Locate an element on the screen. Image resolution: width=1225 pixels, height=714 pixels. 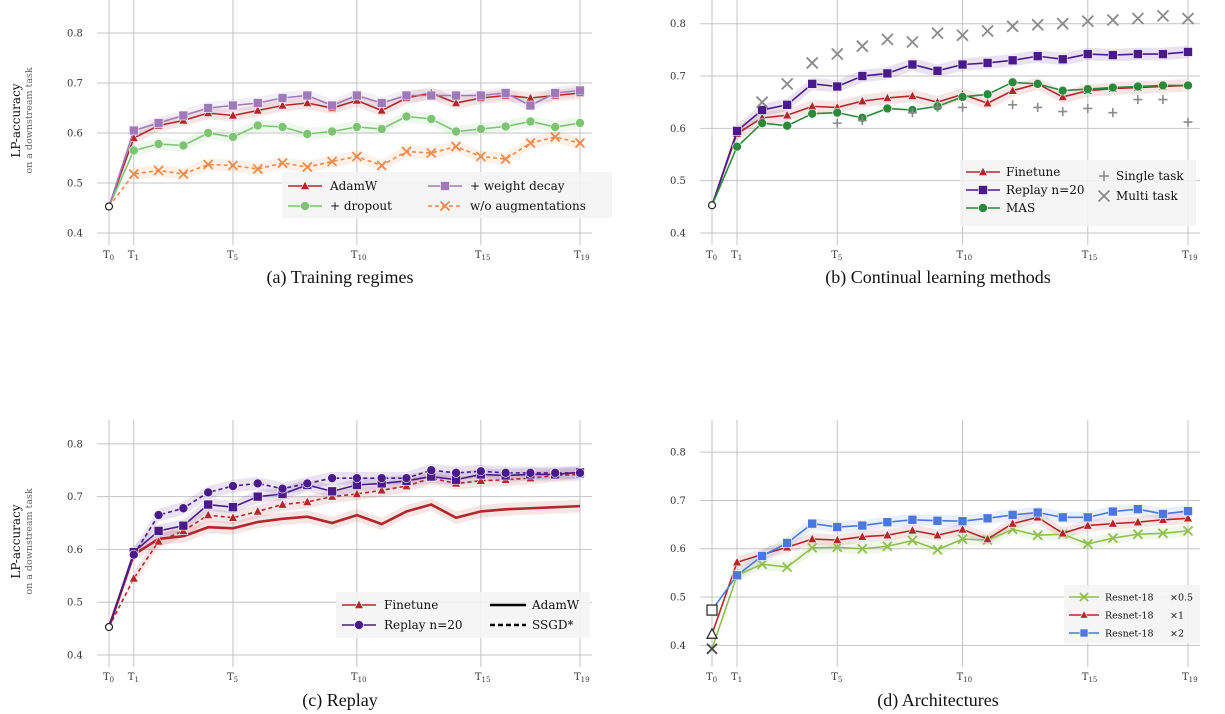
panel-caption: (a) Training regimes is located at coordinates (340, 277).